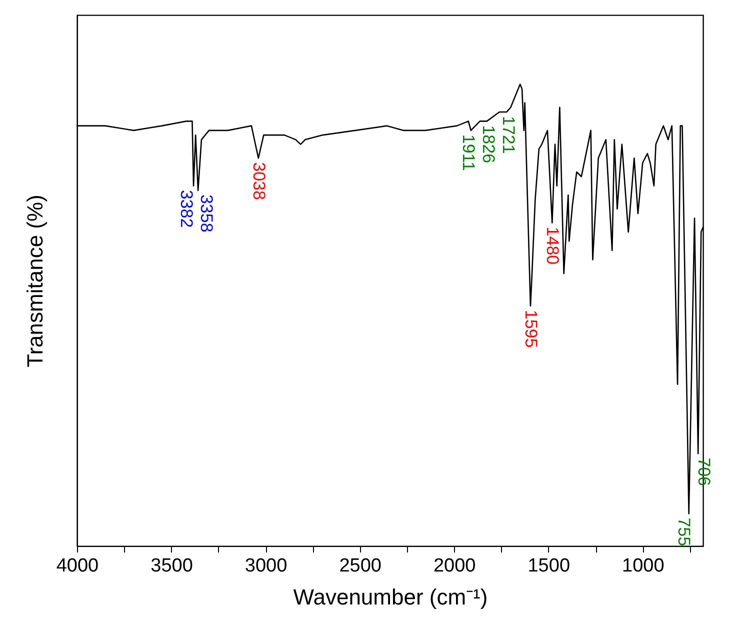  What do you see at coordinates (684, 532) in the screenshot?
I see `annotation: 755` at bounding box center [684, 532].